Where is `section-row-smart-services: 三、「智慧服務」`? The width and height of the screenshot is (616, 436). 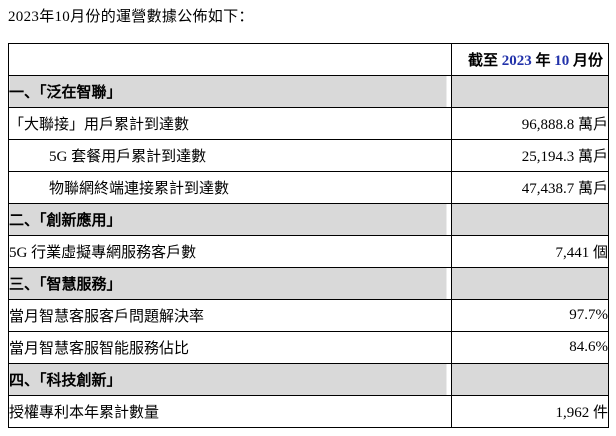 section-row-smart-services: 三、「智慧服務」 is located at coordinates (308, 283).